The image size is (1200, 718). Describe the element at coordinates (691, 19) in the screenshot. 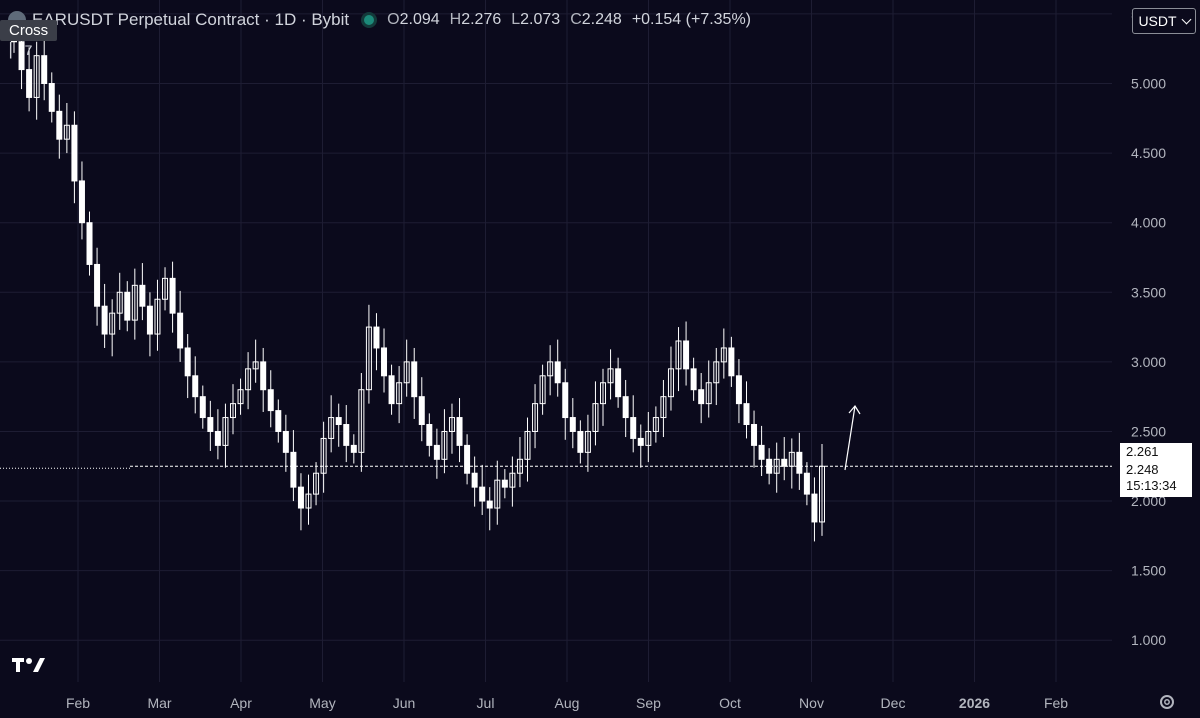

I see `change-value: +0.154 (+7.35%)` at that location.